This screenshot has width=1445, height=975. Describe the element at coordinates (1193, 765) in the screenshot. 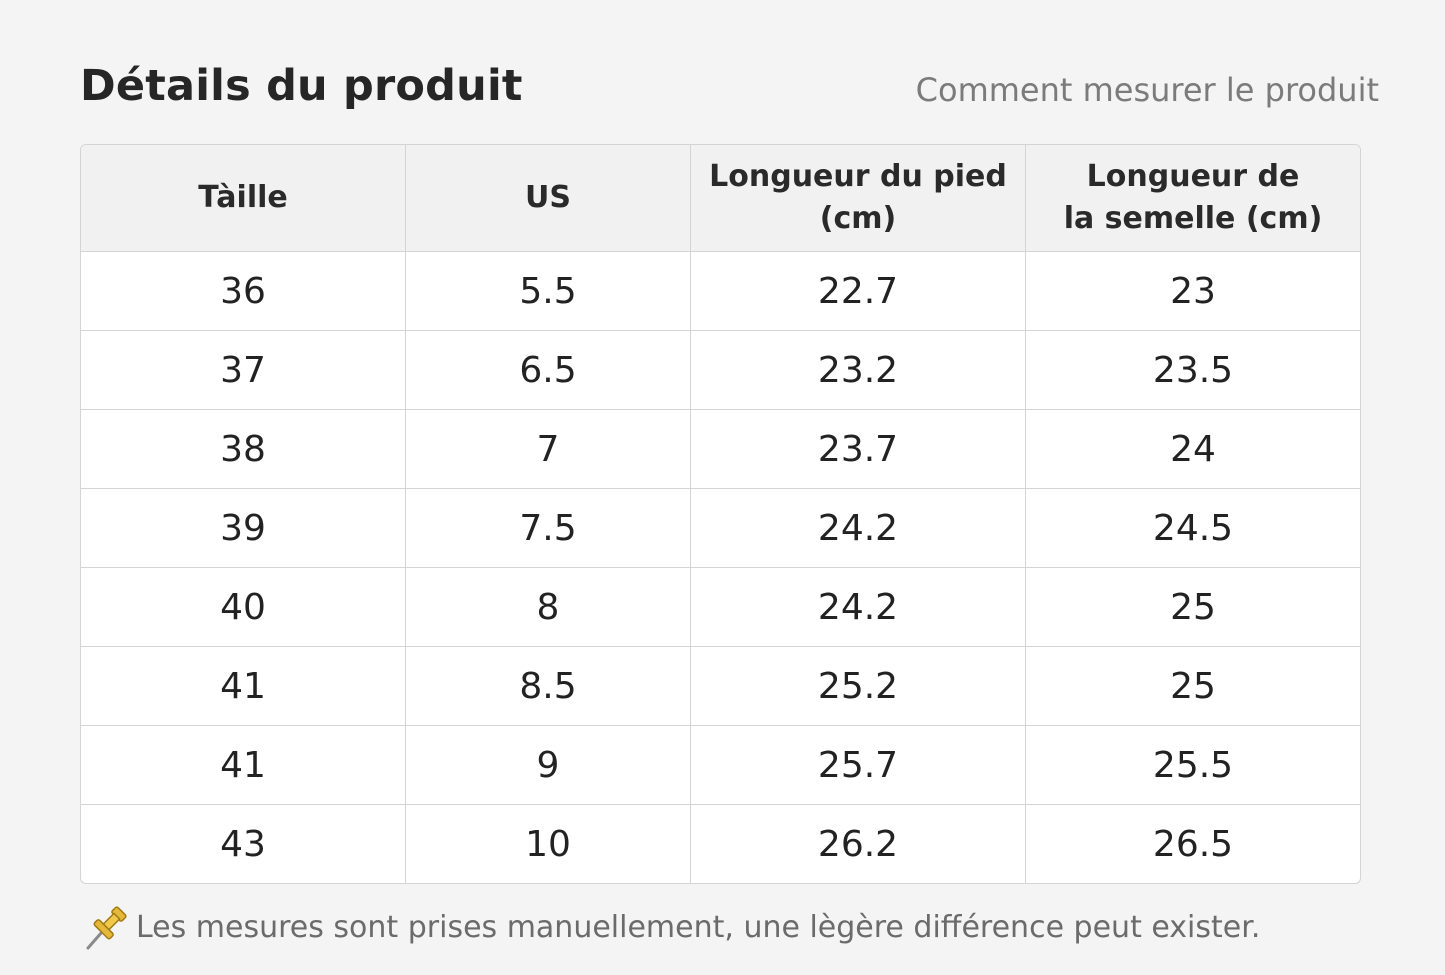

I see `table-cell: 25.5` at that location.